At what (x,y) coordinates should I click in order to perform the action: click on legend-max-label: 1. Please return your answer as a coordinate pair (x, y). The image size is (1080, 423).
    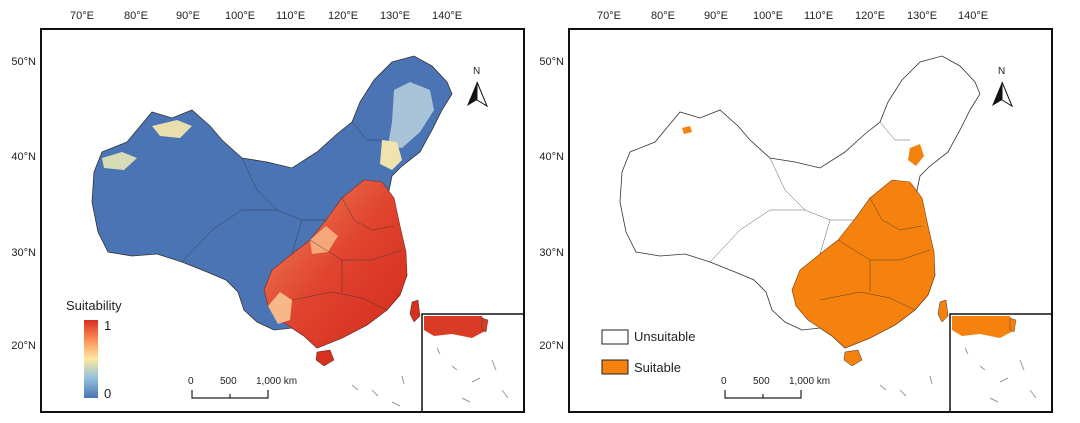
    Looking at the image, I should click on (108, 325).